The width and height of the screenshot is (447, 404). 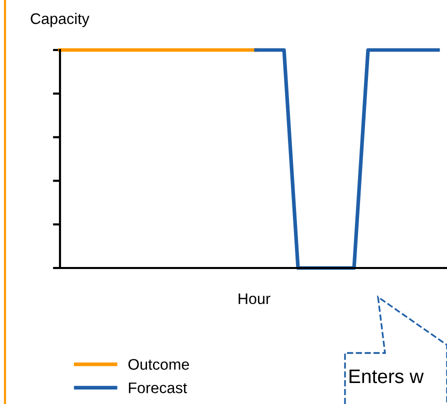 I want to click on x-axis-title: Hour, so click(x=254, y=298).